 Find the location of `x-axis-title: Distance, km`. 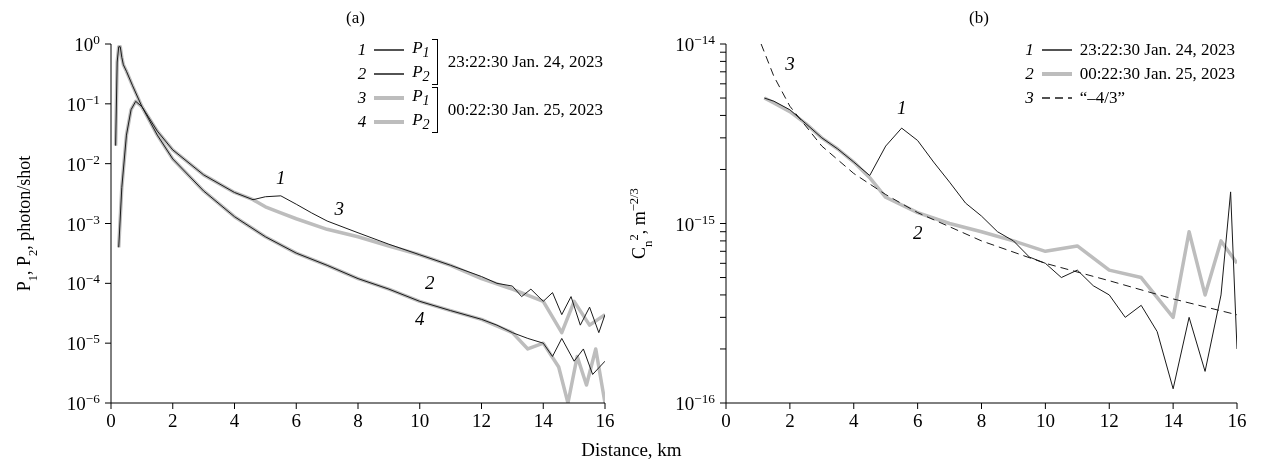

x-axis-title: Distance, km is located at coordinates (631, 450).